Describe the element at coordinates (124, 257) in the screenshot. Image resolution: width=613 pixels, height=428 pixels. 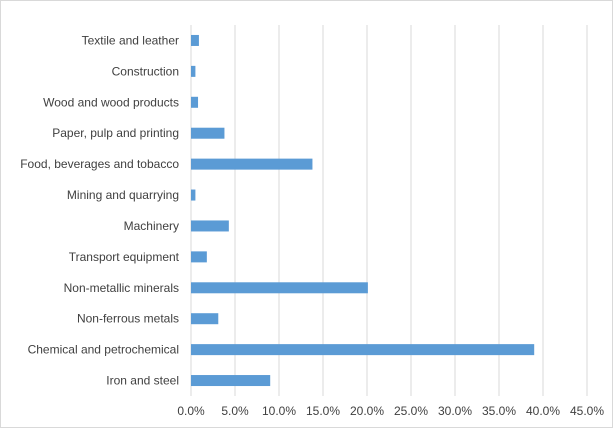
I see `category-label: Transport equipment` at that location.